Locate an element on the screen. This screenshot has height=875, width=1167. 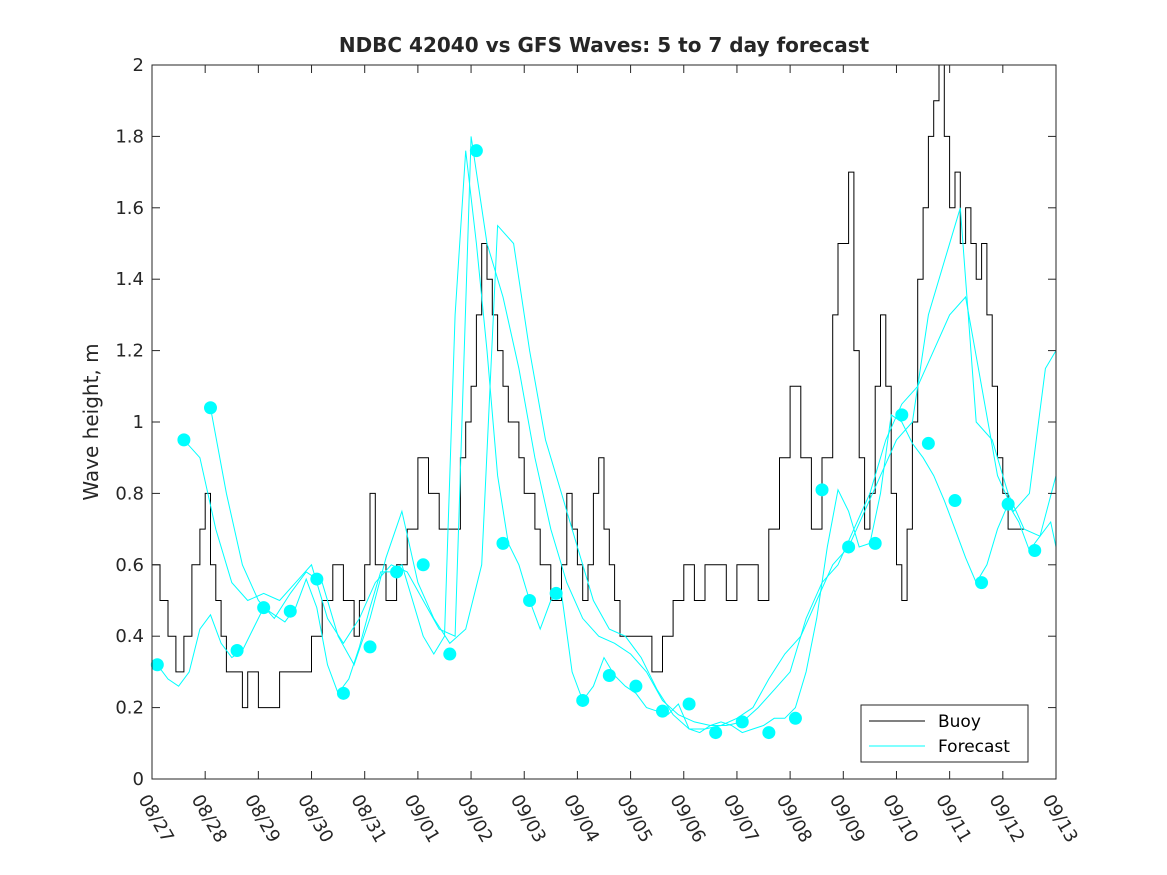
y-tick-label: 0.2 is located at coordinates (129, 708).